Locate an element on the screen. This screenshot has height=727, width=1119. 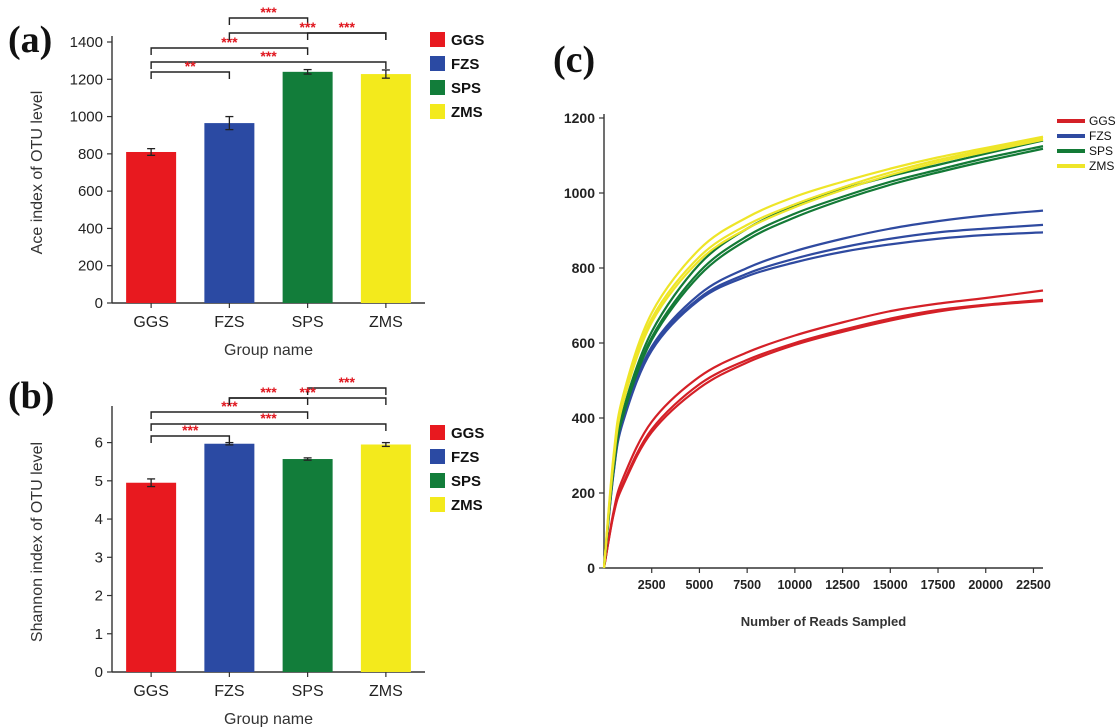
x-tick-label: 20000 is located at coordinates (985, 585).